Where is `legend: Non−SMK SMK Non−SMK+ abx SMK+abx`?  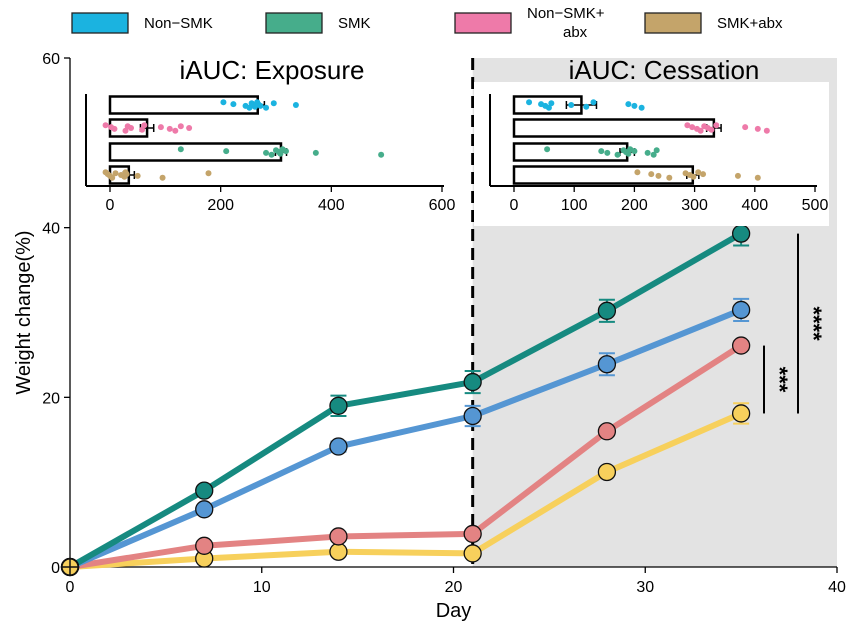
legend: Non−SMK SMK Non−SMK+ abx SMK+abx is located at coordinates (427, 23).